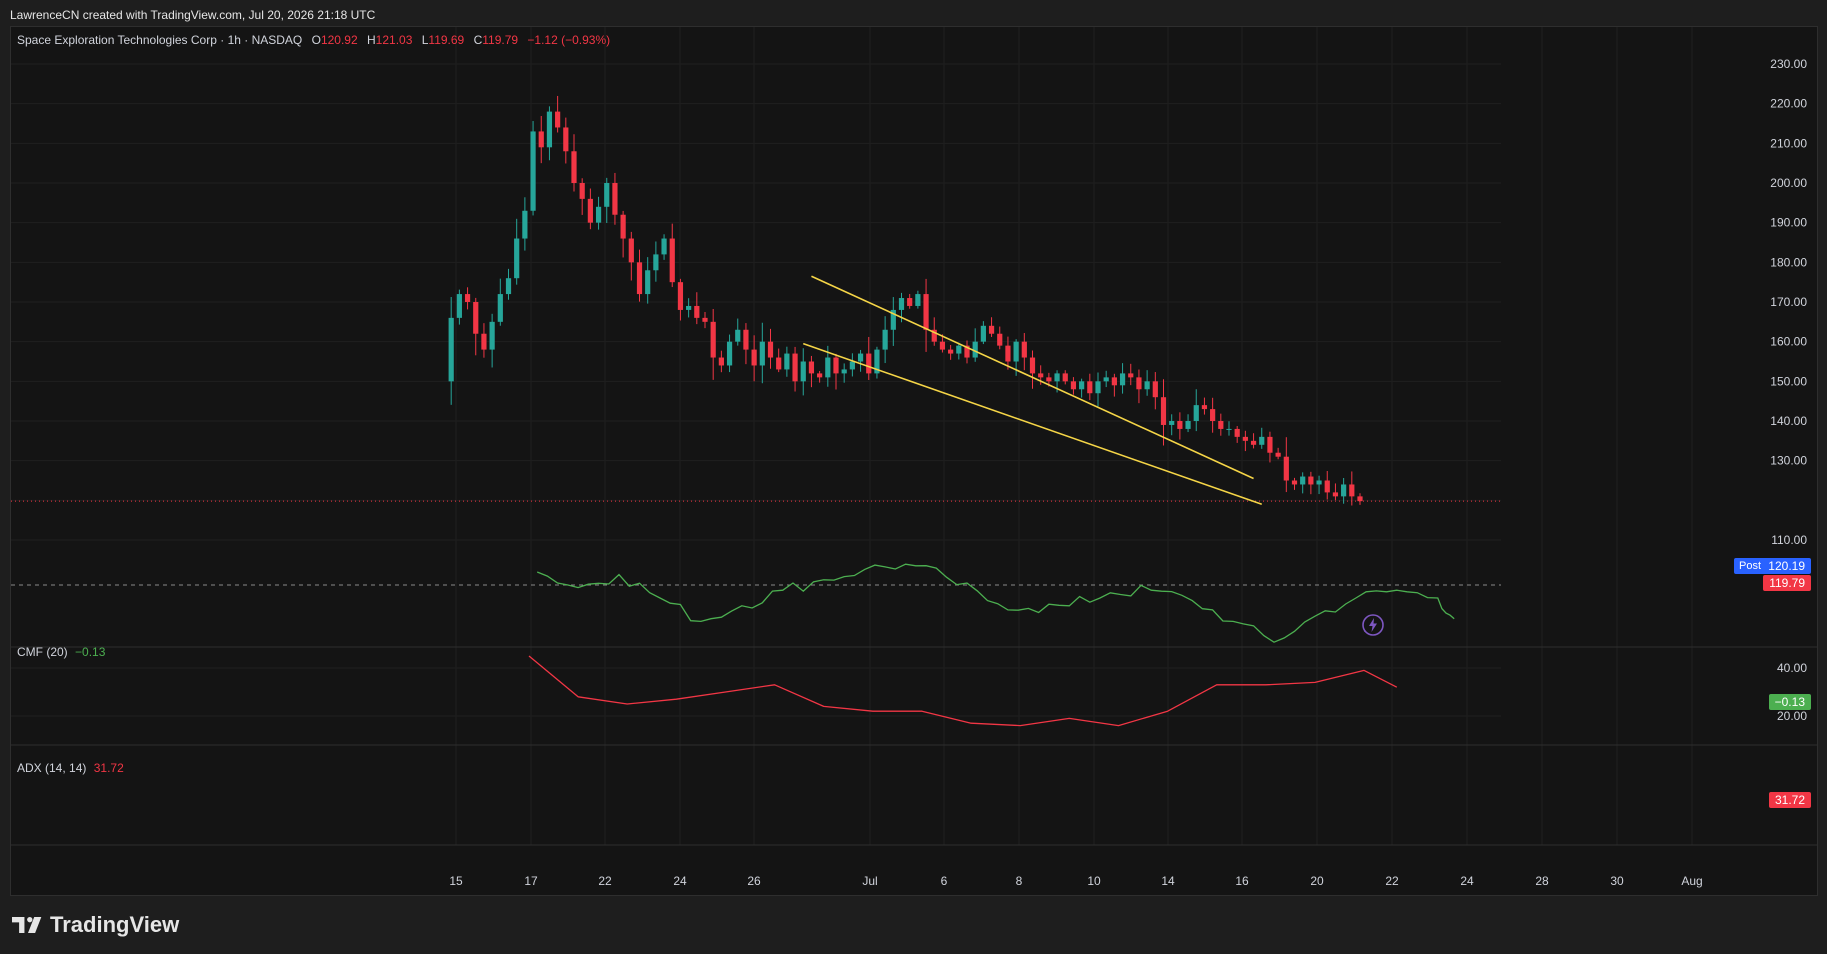  What do you see at coordinates (1788, 302) in the screenshot?
I see `price-tick-label: 170.00` at bounding box center [1788, 302].